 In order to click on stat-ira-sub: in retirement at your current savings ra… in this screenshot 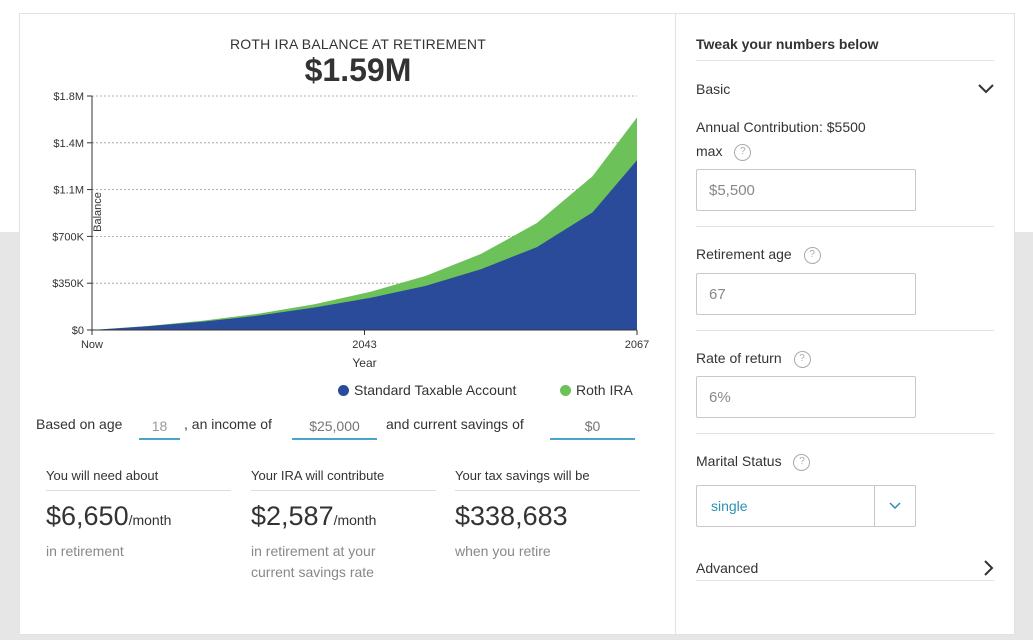, I will do `click(313, 561)`.